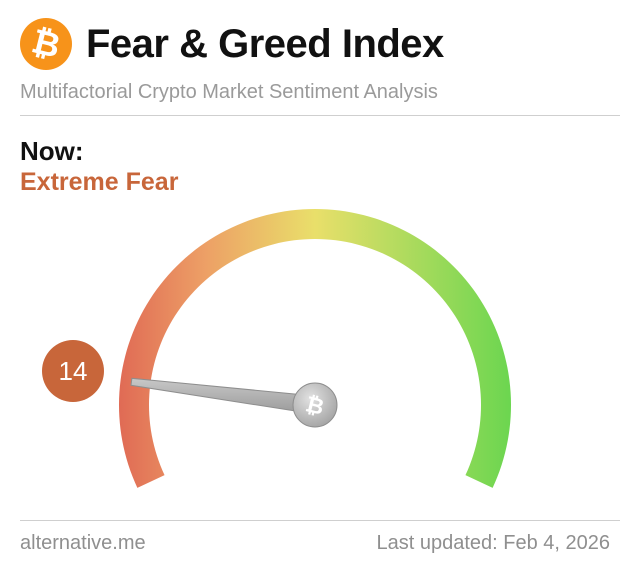  I want to click on top-divider, so click(320, 115).